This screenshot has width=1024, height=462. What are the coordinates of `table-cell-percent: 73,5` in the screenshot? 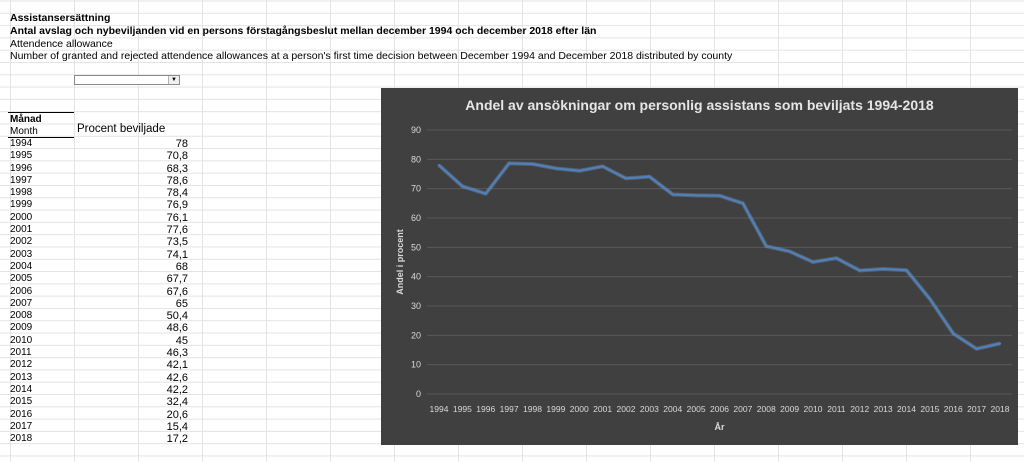 It's located at (177, 242).